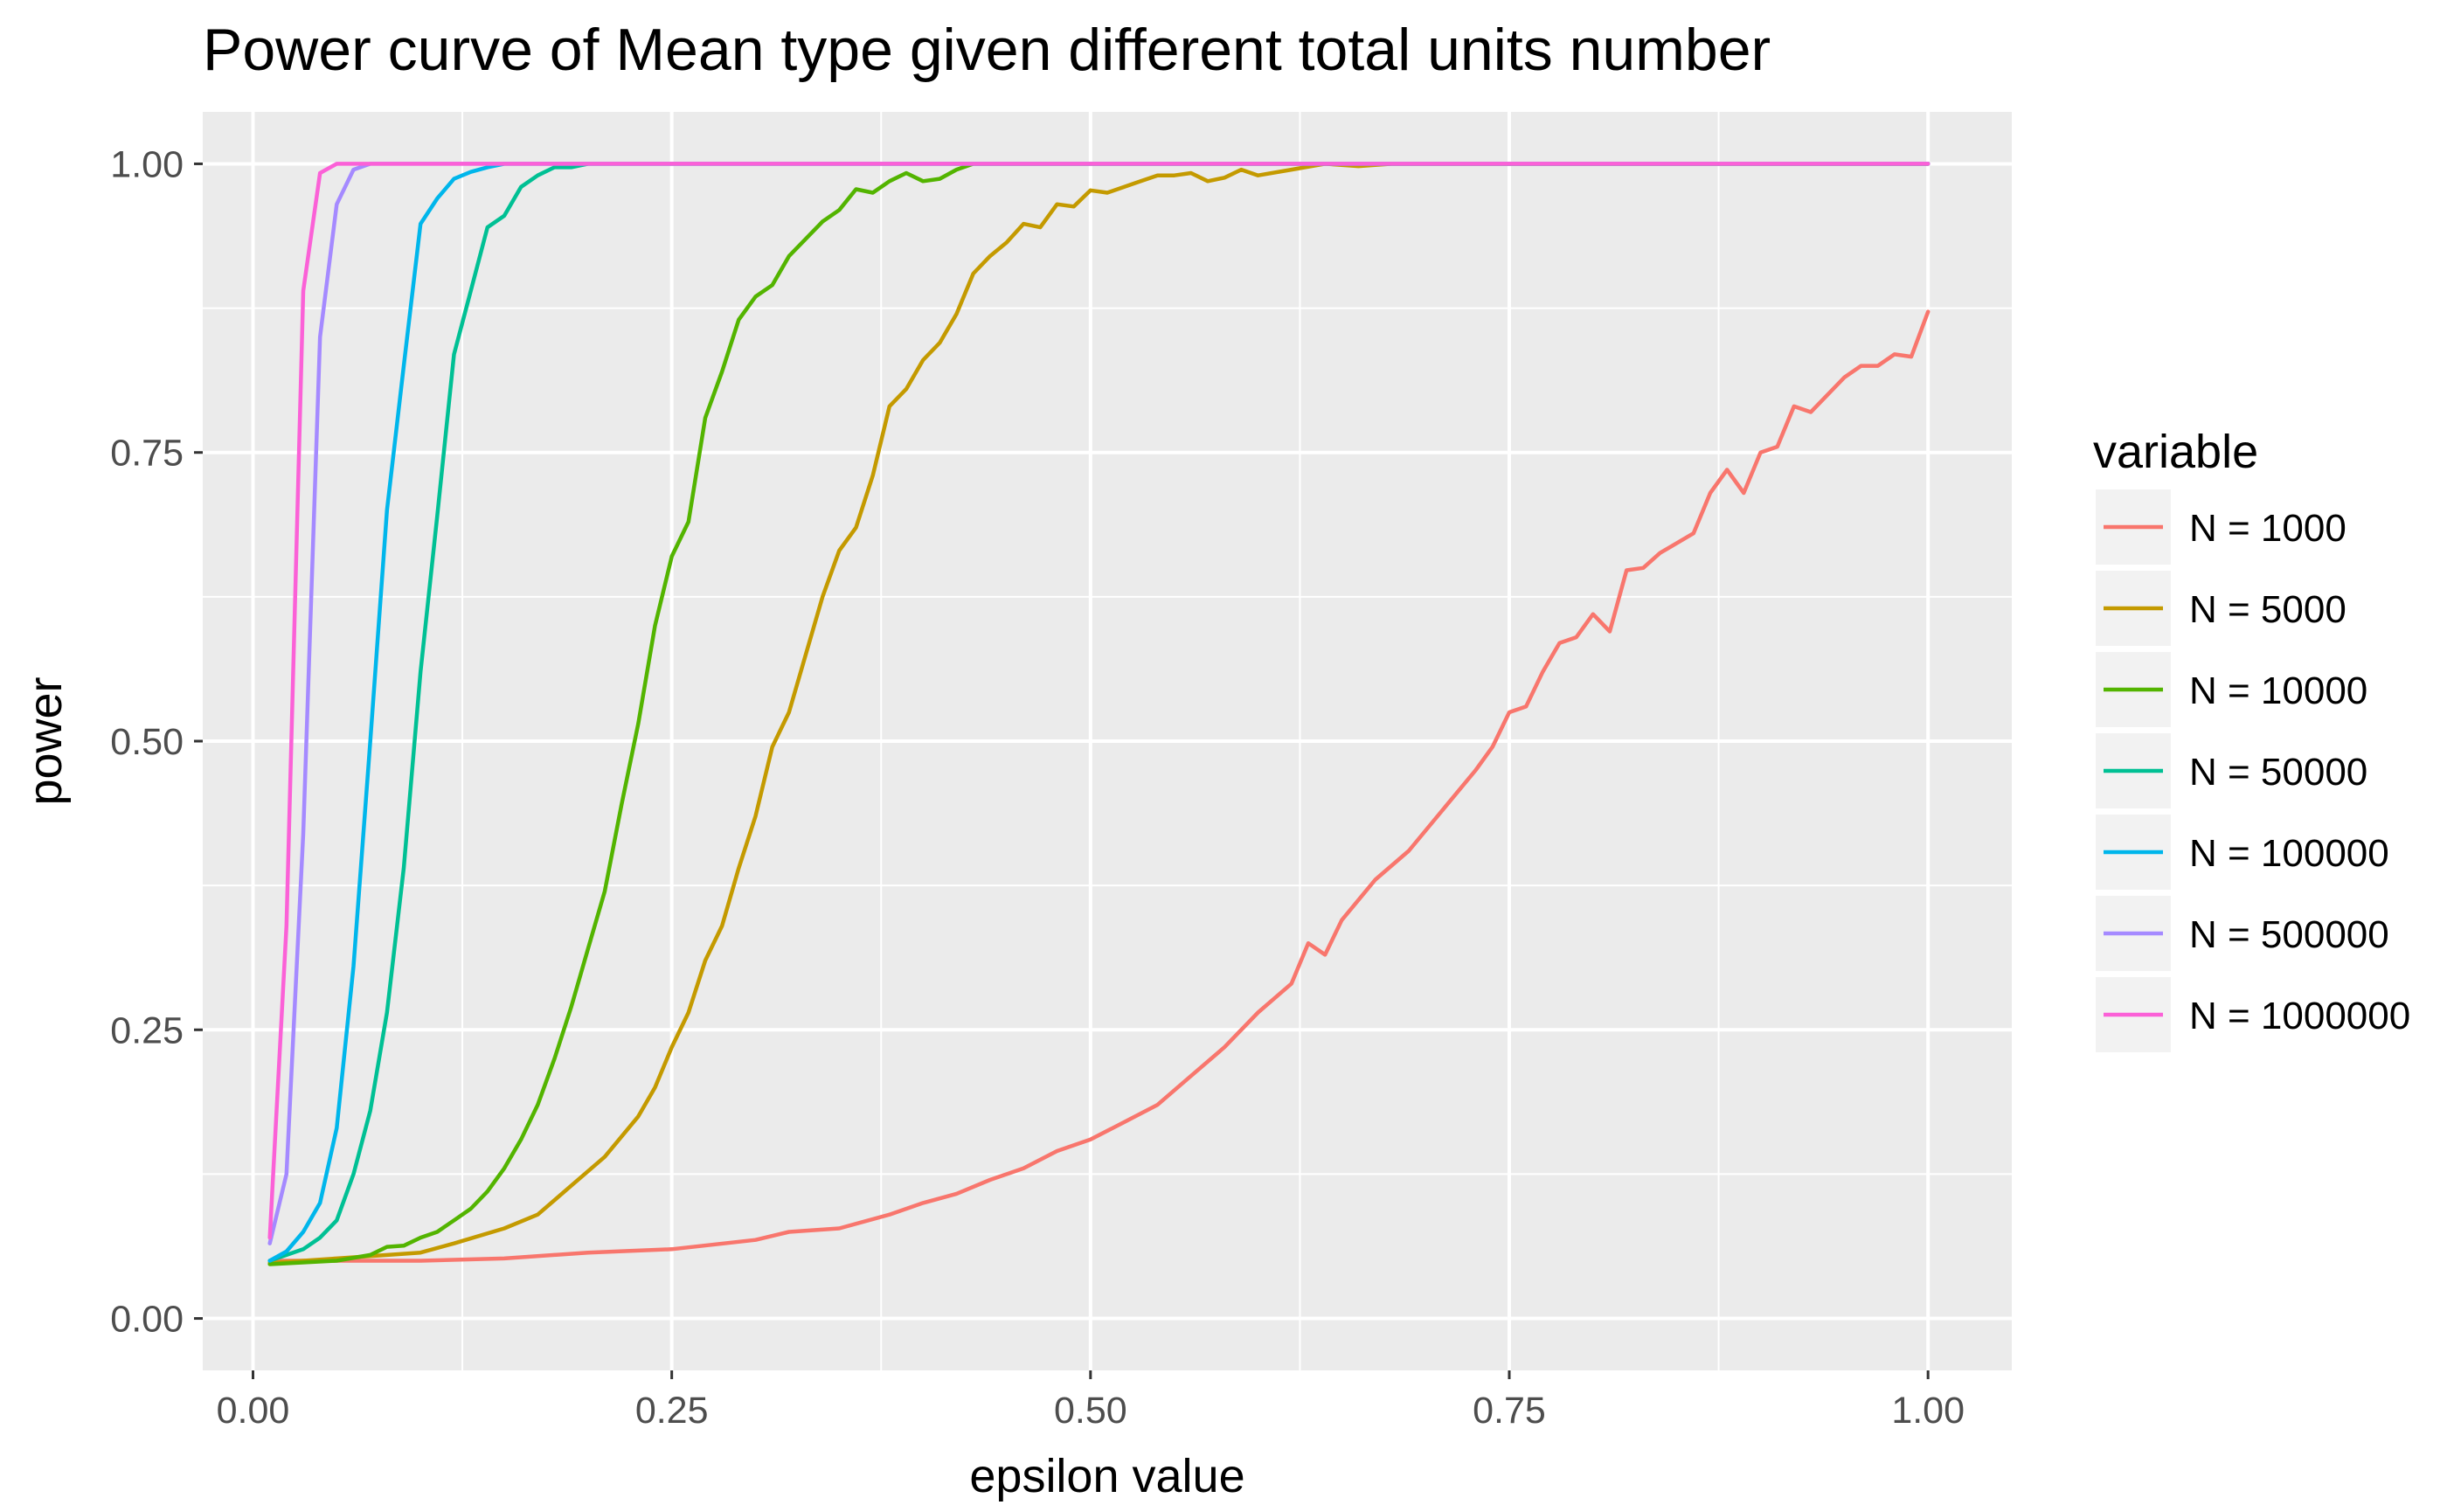  I want to click on y-axis-title: power, so click(45, 740).